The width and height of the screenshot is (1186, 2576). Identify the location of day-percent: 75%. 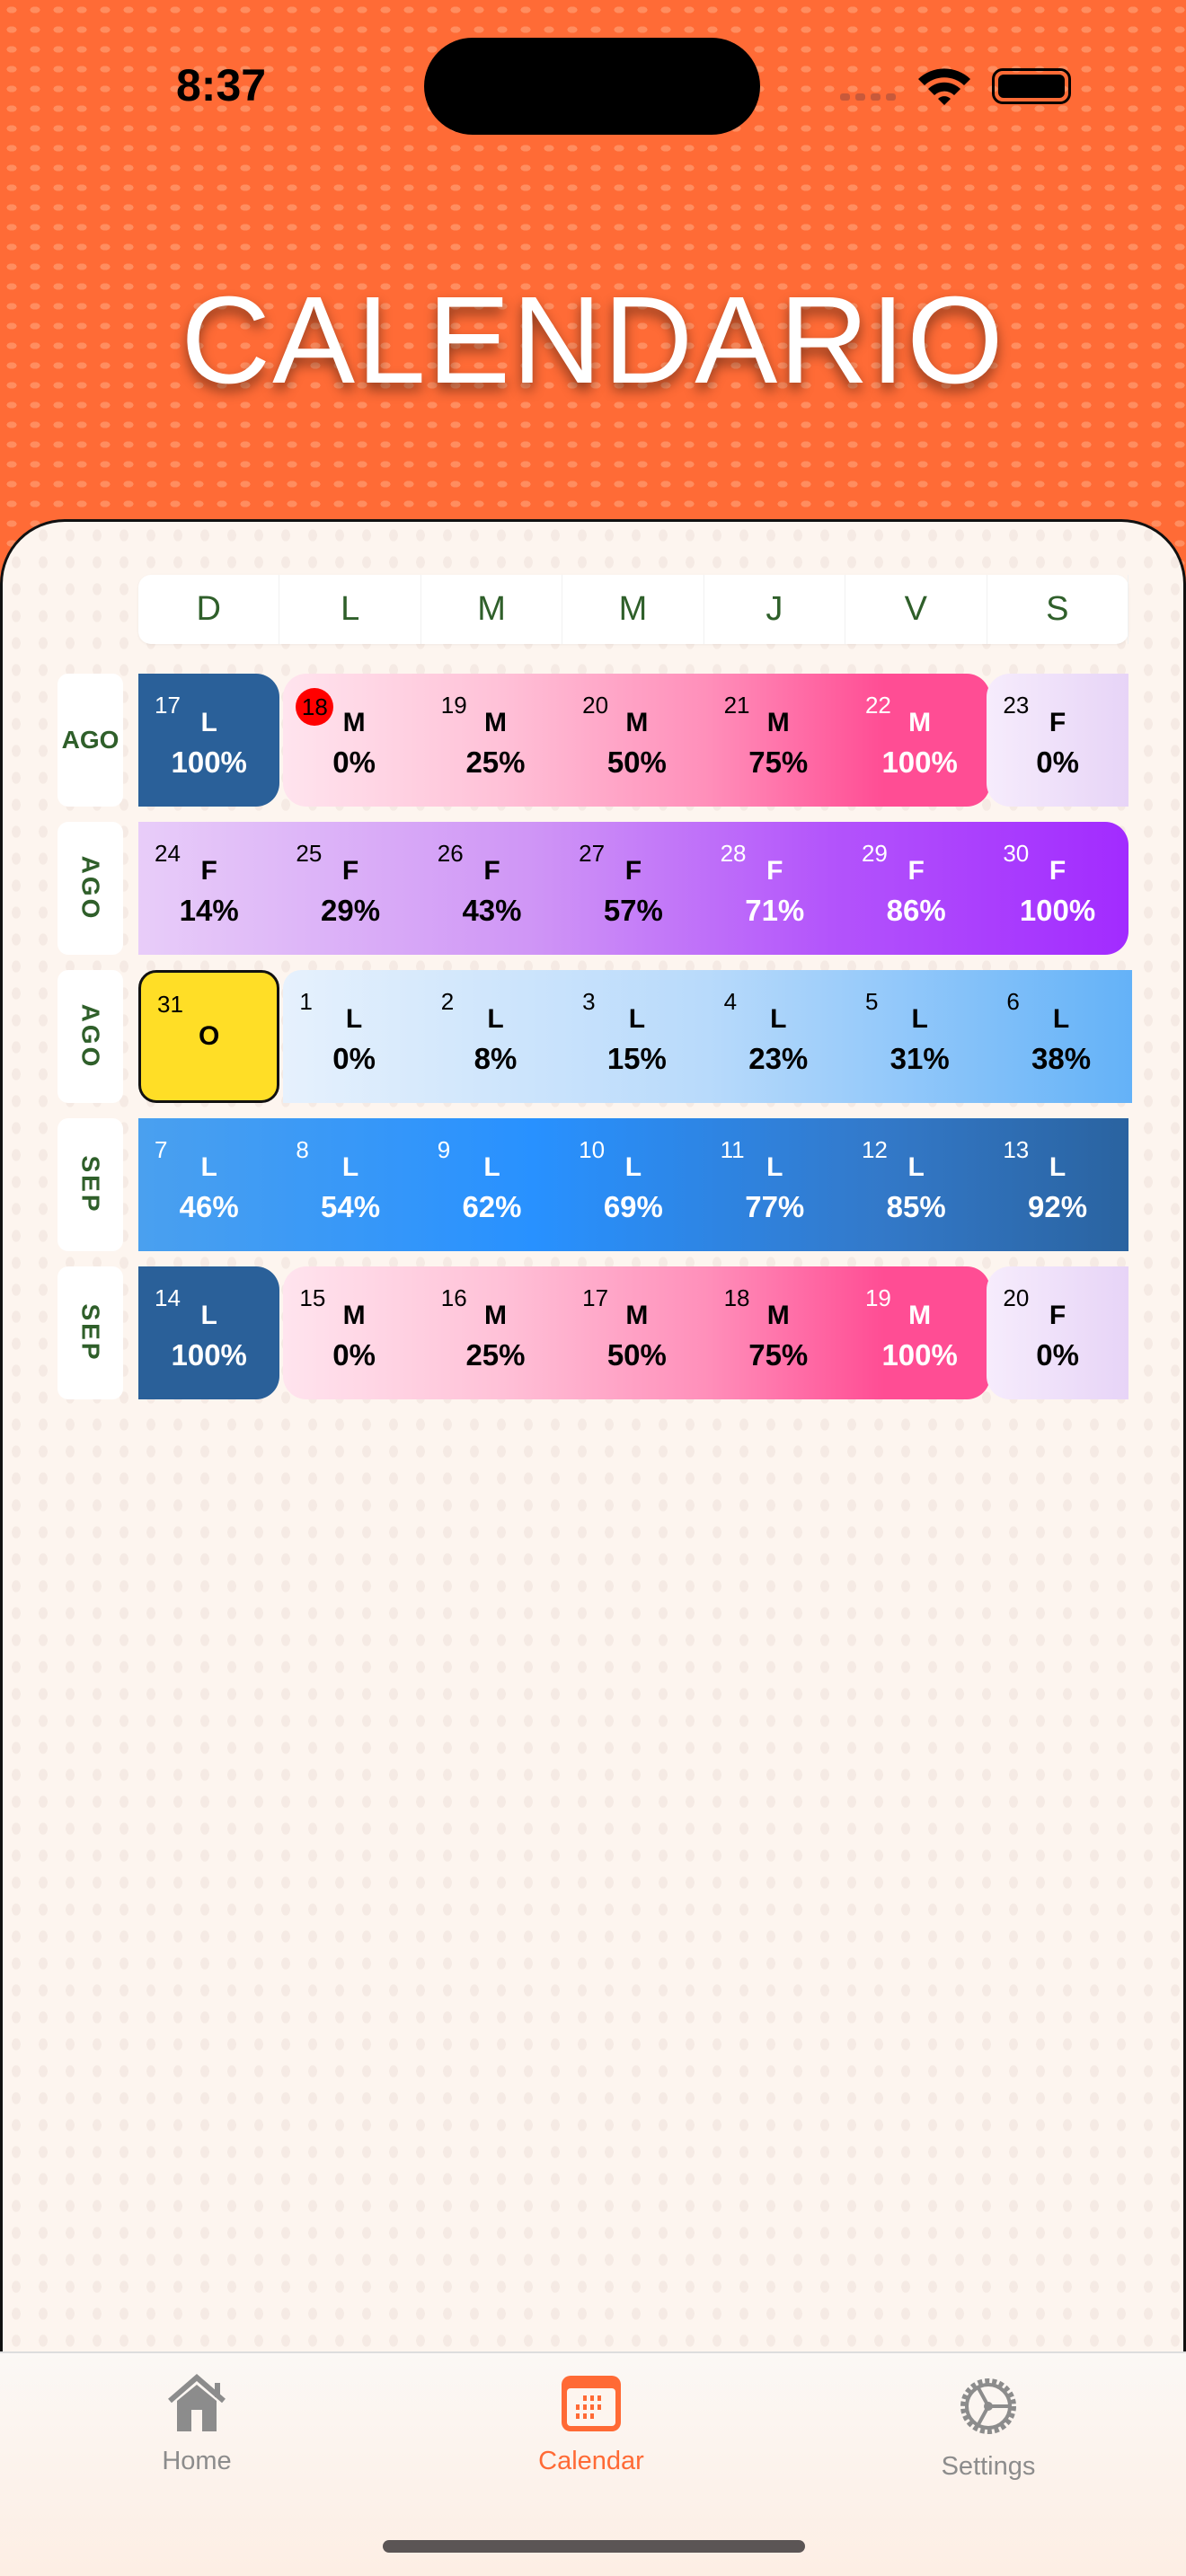
(778, 1355).